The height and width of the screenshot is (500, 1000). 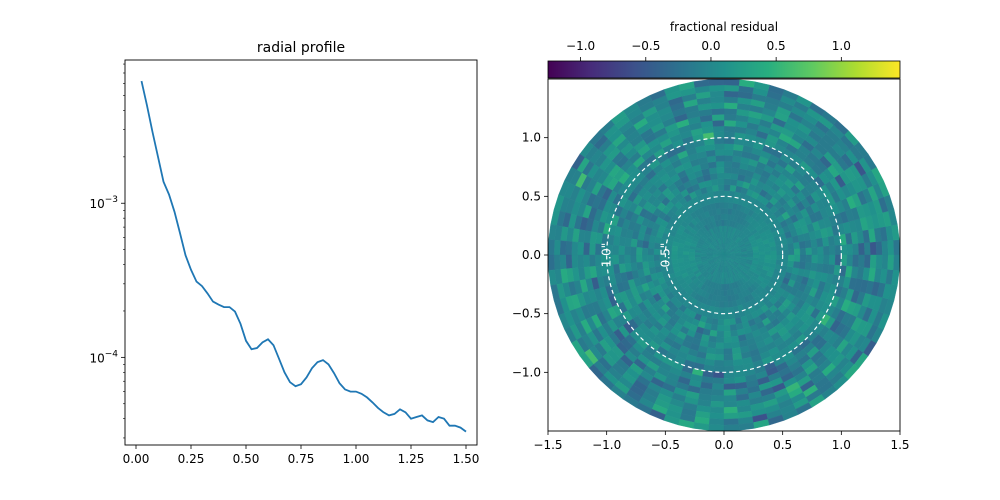 What do you see at coordinates (356, 459) in the screenshot?
I see `x-tick-label: 1.00` at bounding box center [356, 459].